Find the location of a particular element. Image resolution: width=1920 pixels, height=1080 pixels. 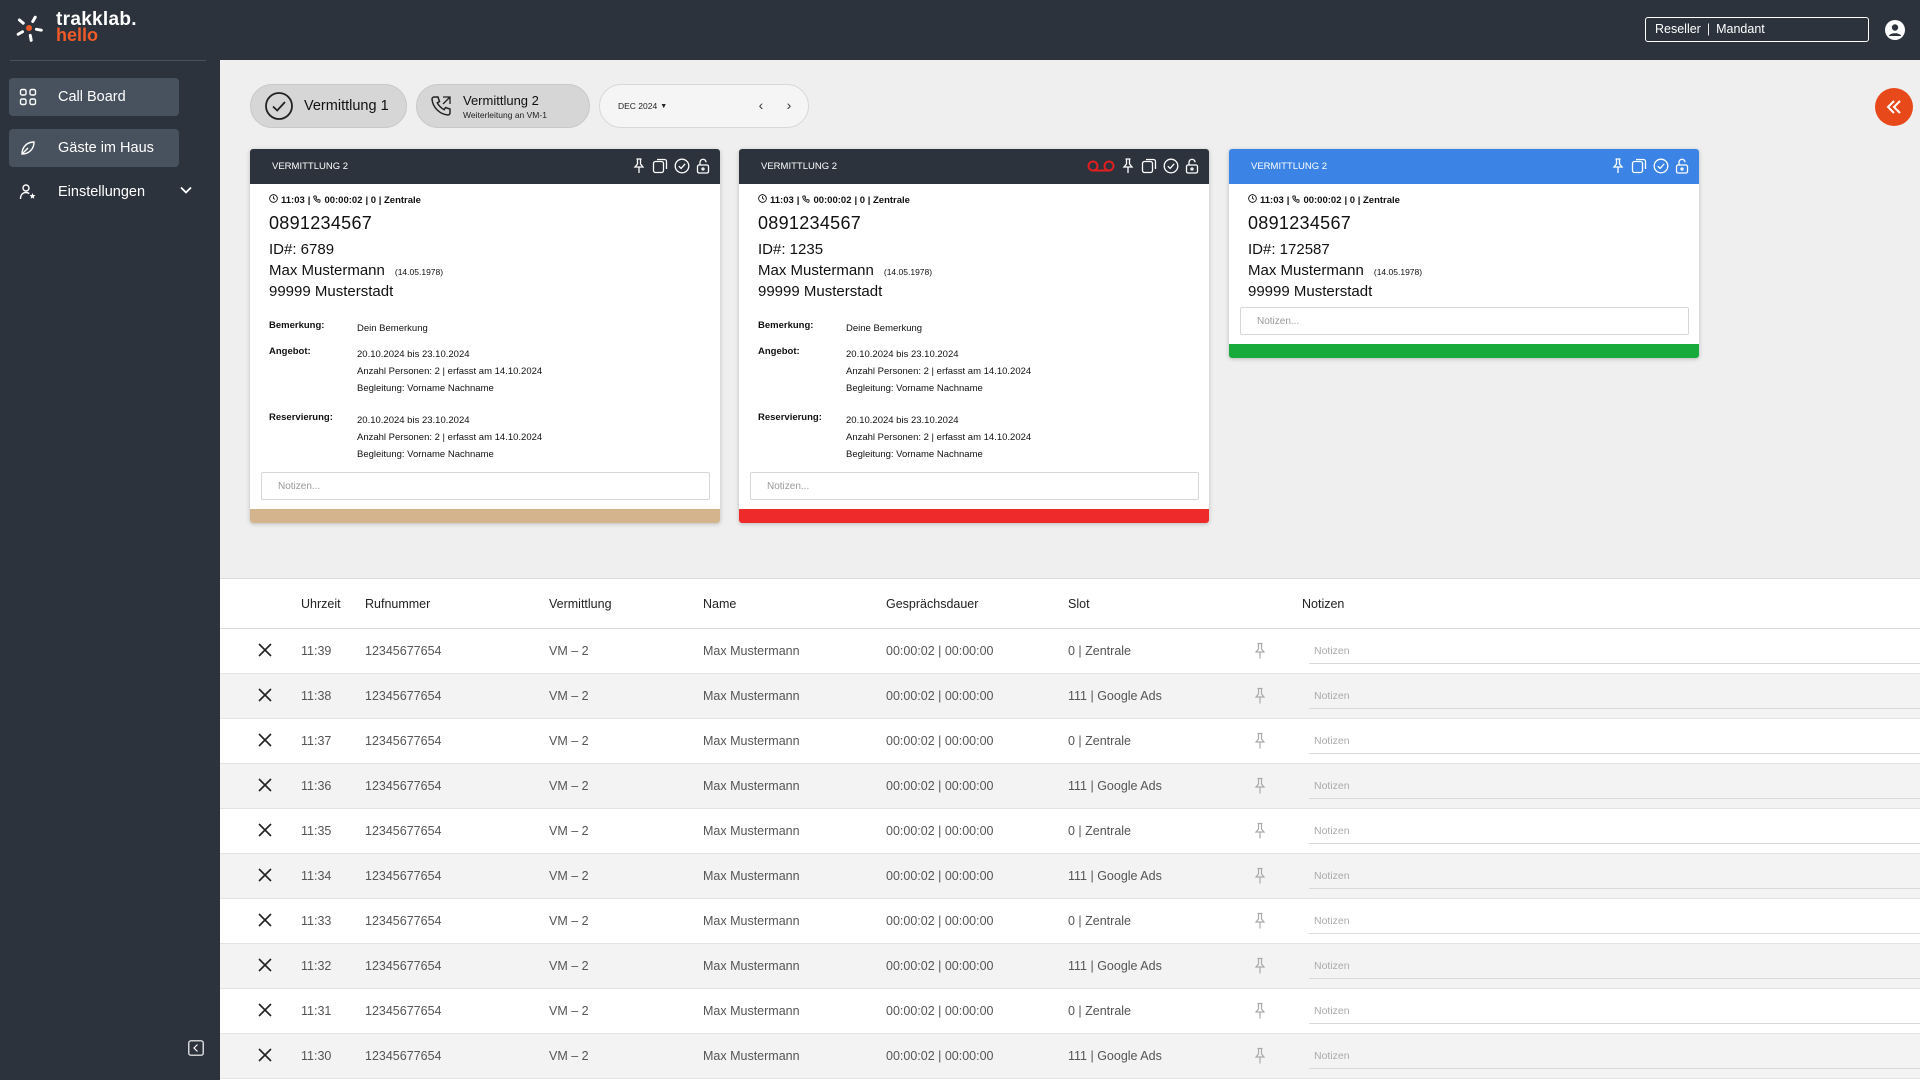

collapse-sidebar-icon is located at coordinates (196, 1048).